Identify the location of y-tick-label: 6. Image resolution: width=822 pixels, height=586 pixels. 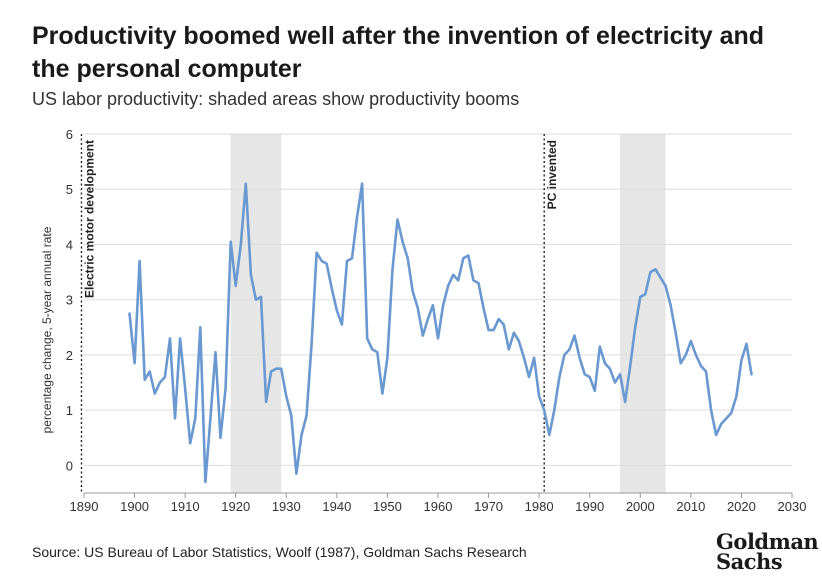
(69, 134).